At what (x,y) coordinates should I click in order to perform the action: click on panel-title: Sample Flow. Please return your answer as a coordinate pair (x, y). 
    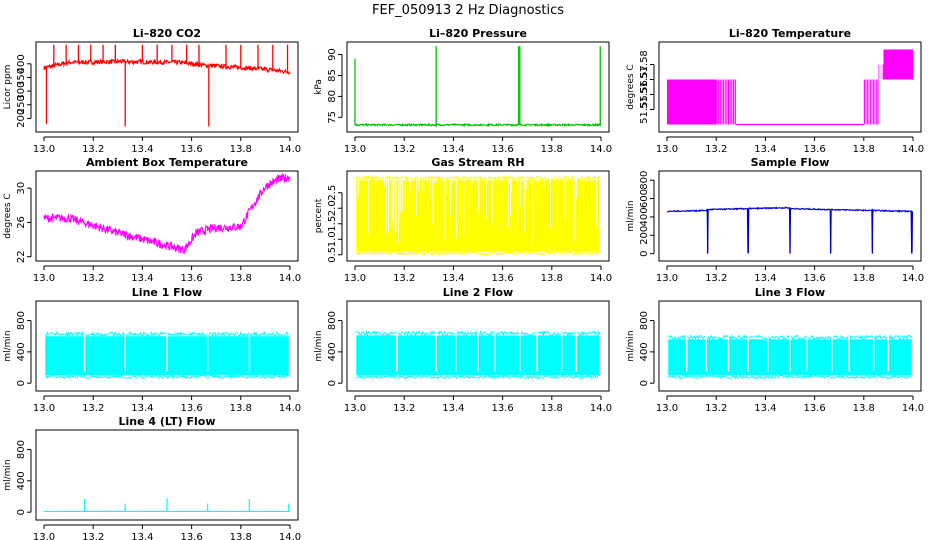
    Looking at the image, I should click on (790, 162).